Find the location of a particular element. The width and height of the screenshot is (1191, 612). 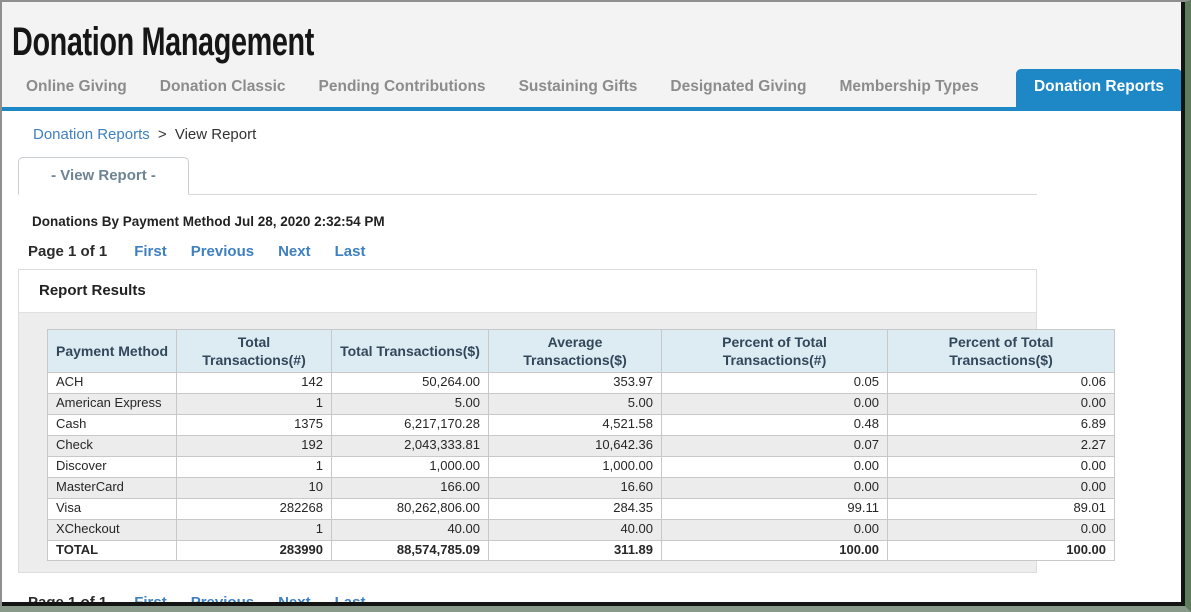

payment-method-cell: Cash is located at coordinates (112, 425).